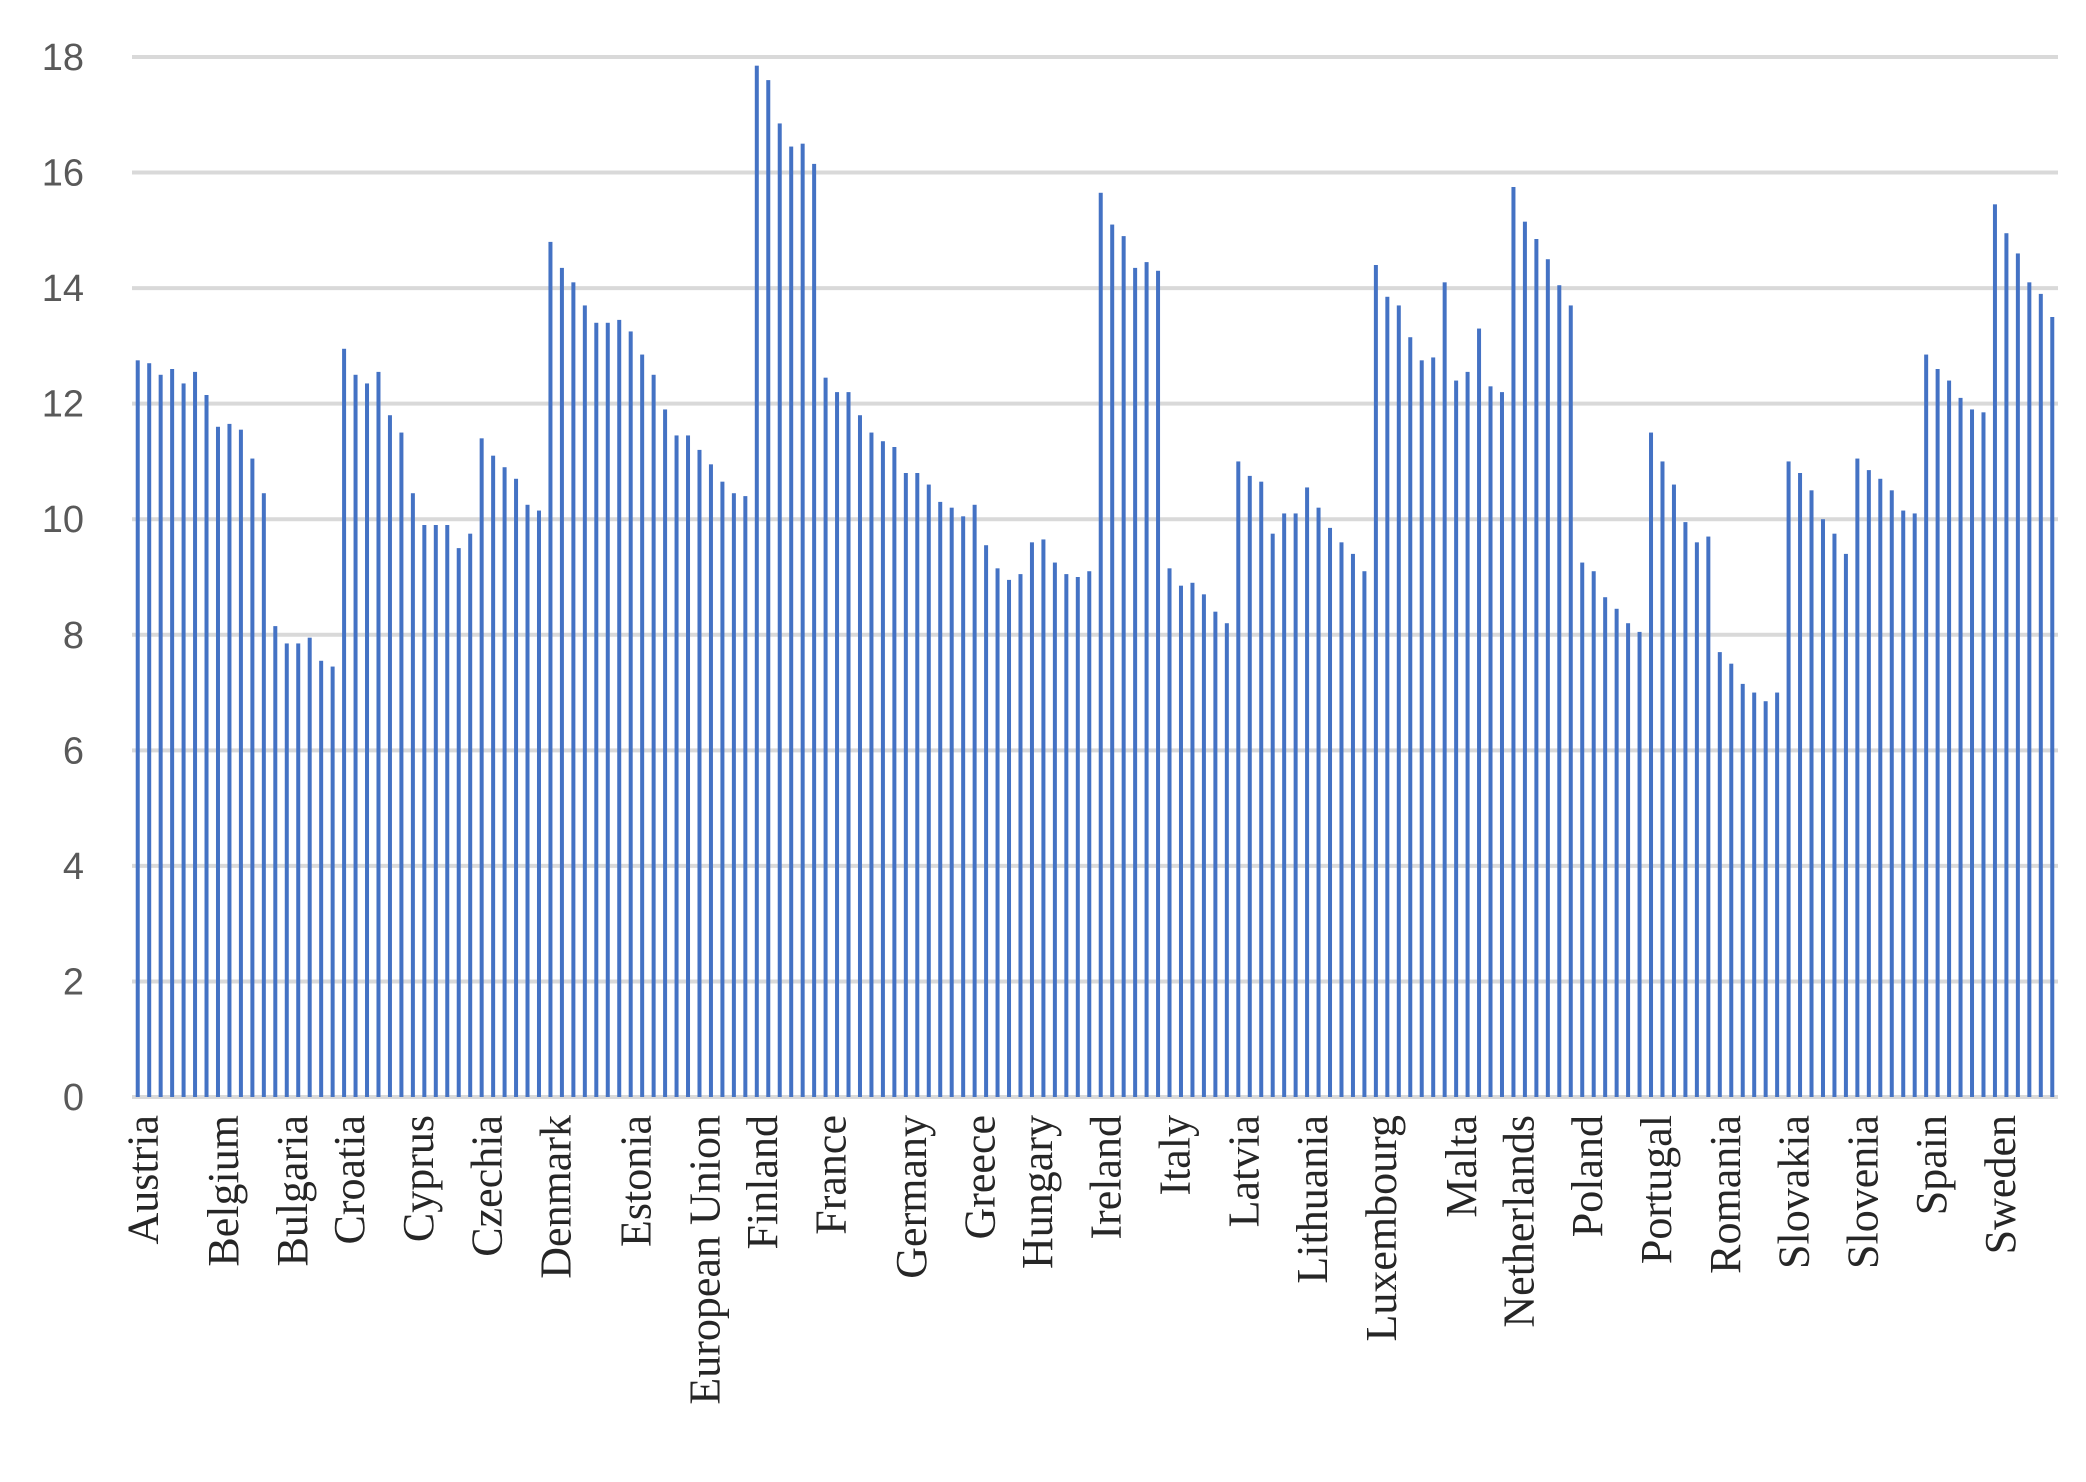 Image resolution: width=2086 pixels, height=1482 pixels. I want to click on x-tick-label: France, so click(831, 1175).